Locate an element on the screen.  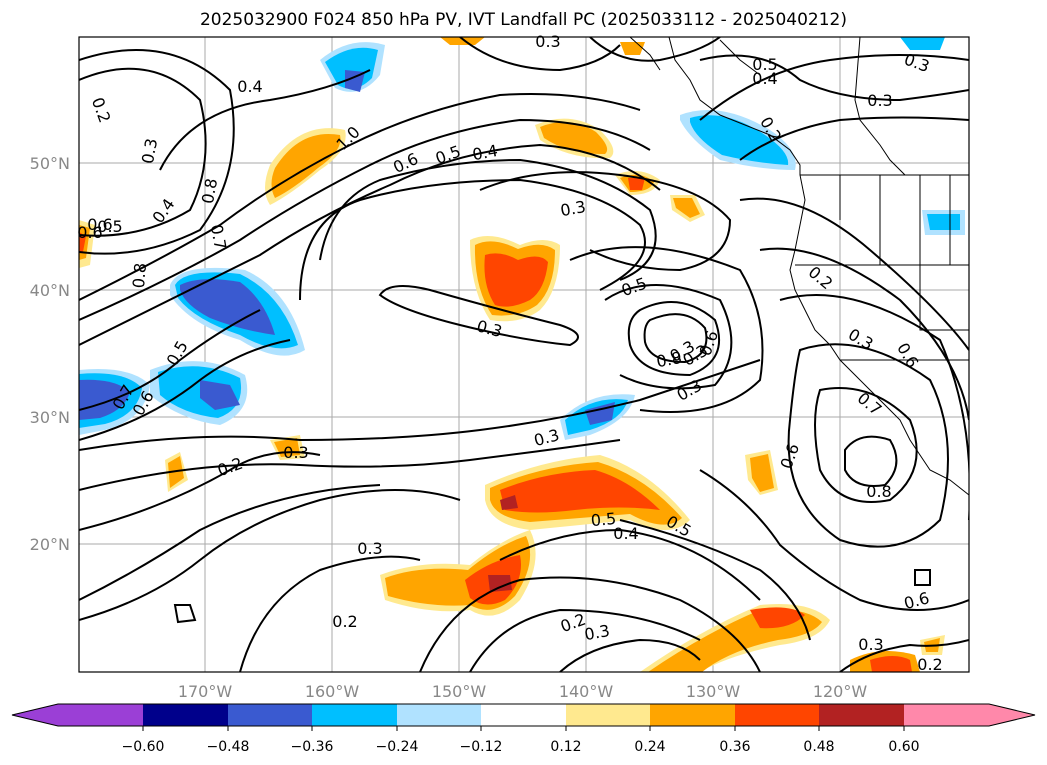
colorbar-label: −0.60 is located at coordinates (143, 747).